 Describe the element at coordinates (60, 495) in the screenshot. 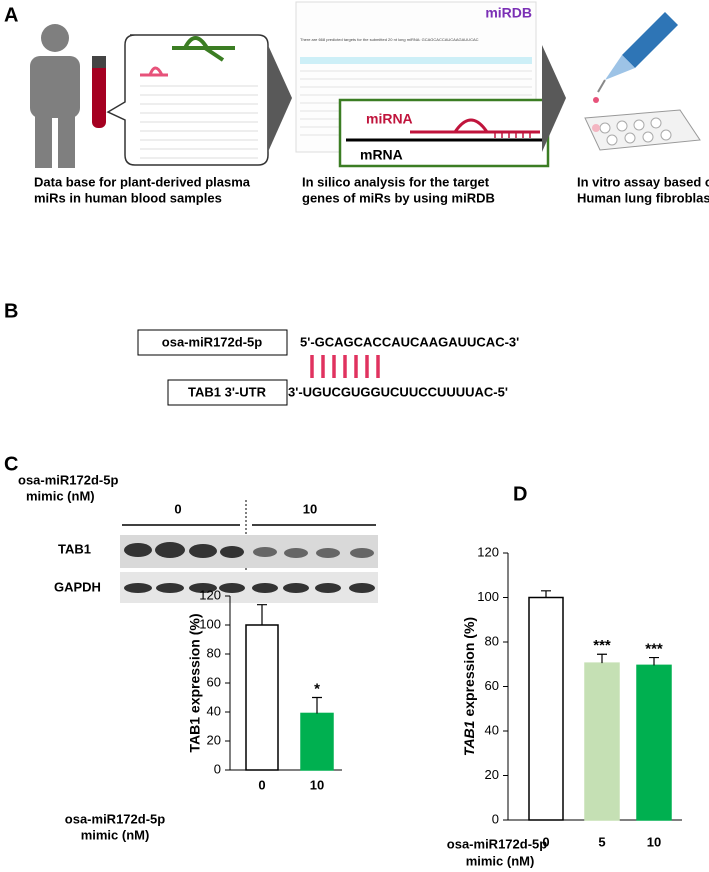

I see `treatment: mimic (nM)` at that location.